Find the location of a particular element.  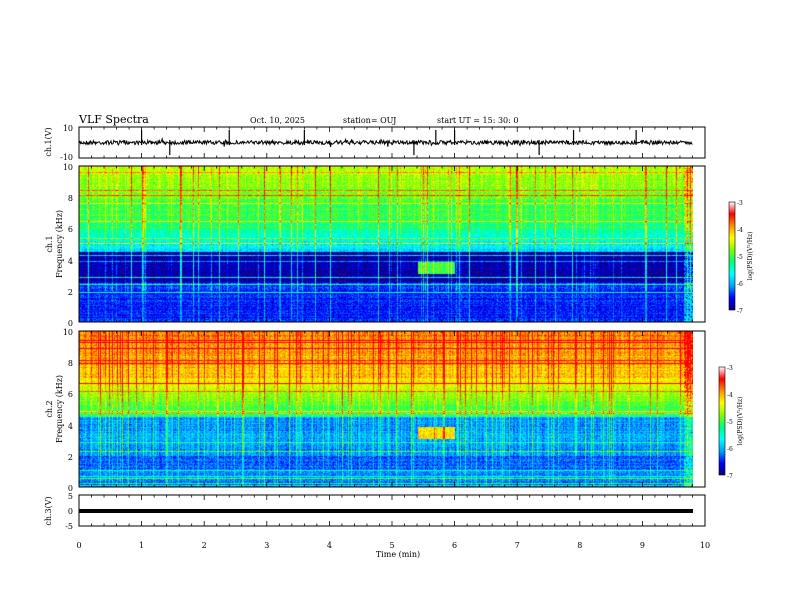

ch2-freq-tick-labels: 10 8 6 4 2 0 is located at coordinates (68, 410).